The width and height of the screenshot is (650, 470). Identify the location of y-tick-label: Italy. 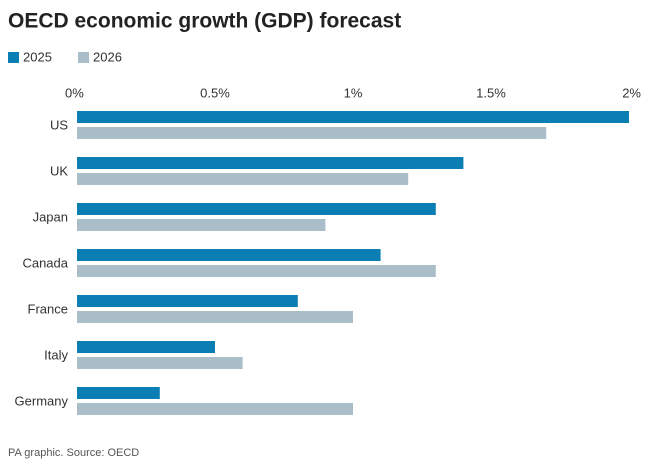
(56, 354).